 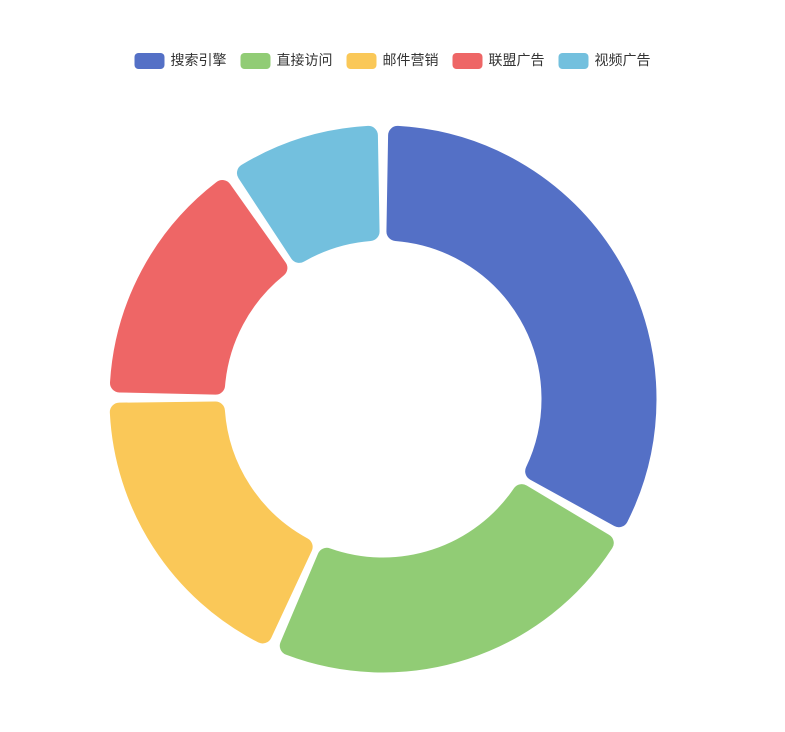 What do you see at coordinates (517, 61) in the screenshot?
I see `legend-label: 联盟广告` at bounding box center [517, 61].